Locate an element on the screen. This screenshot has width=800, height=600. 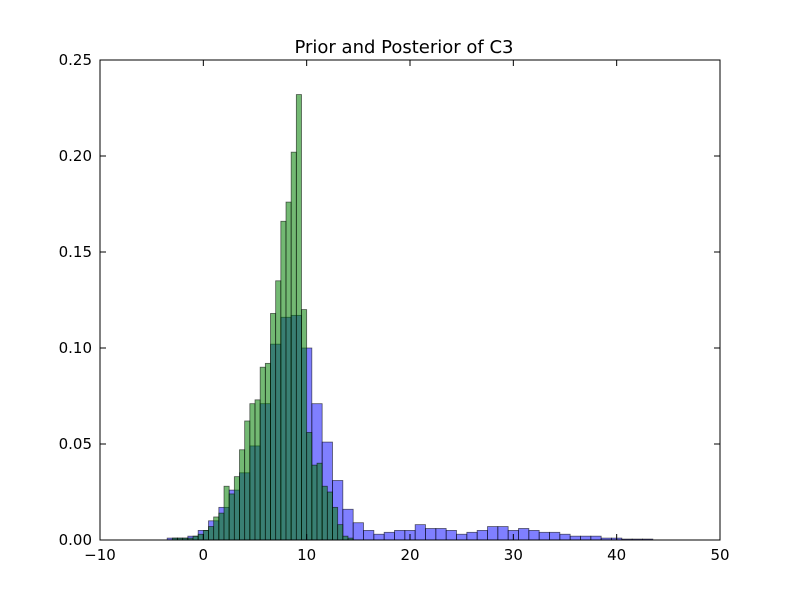
chart-title: Prior and Posterior of C3 is located at coordinates (403, 47).